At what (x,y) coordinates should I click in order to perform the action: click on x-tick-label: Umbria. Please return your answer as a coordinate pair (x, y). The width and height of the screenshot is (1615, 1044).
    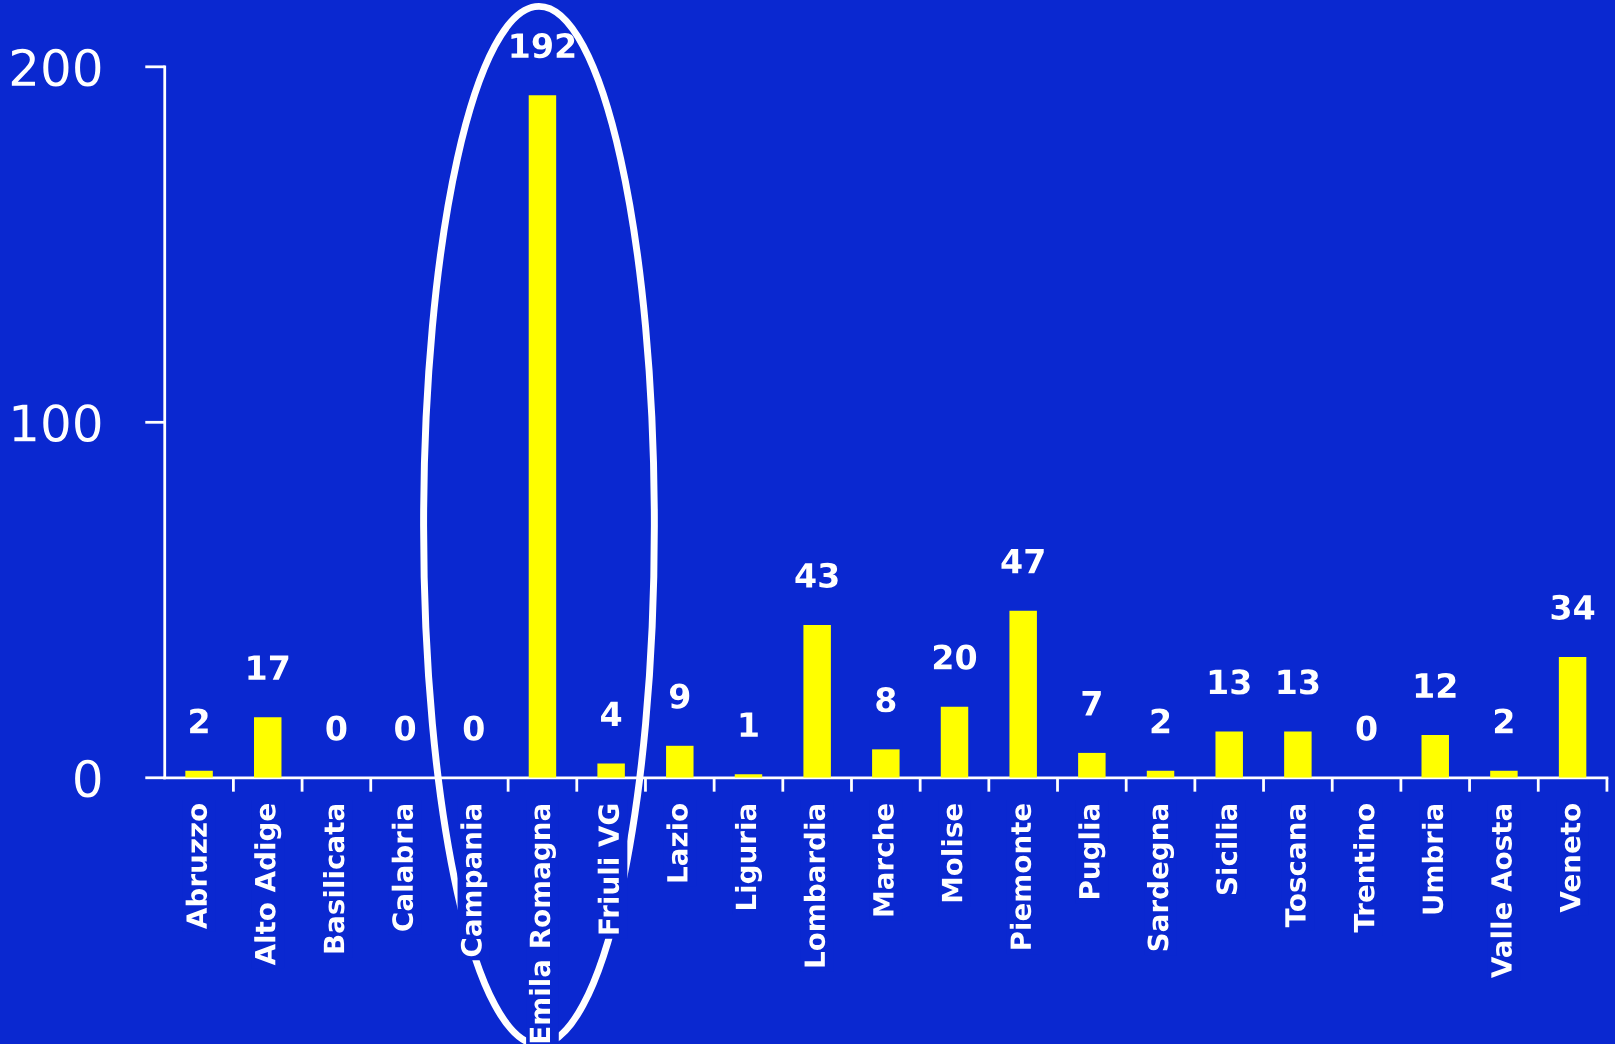
    Looking at the image, I should click on (1432, 859).